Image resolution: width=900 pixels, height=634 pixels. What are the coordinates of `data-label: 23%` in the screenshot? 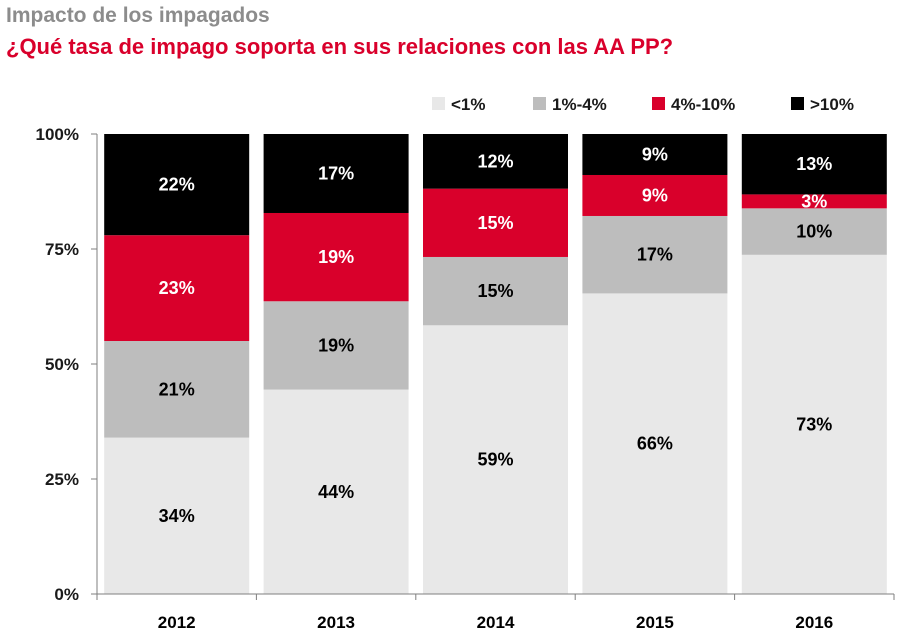 It's located at (177, 288).